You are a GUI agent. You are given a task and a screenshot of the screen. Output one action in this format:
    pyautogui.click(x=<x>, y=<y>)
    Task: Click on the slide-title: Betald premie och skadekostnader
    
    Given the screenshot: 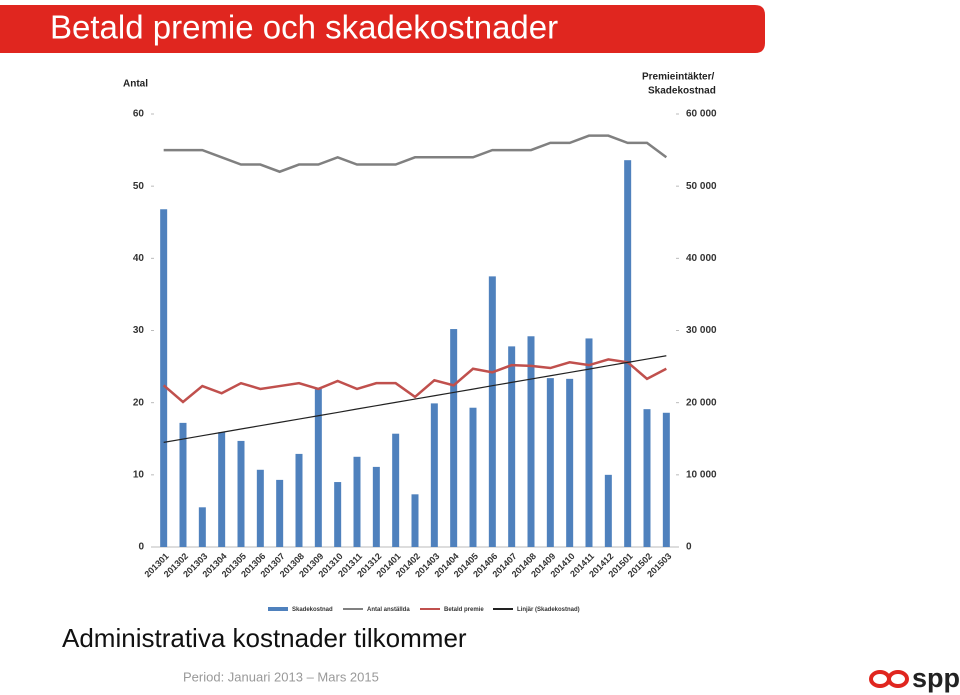 What is the action you would take?
    pyautogui.click(x=304, y=27)
    